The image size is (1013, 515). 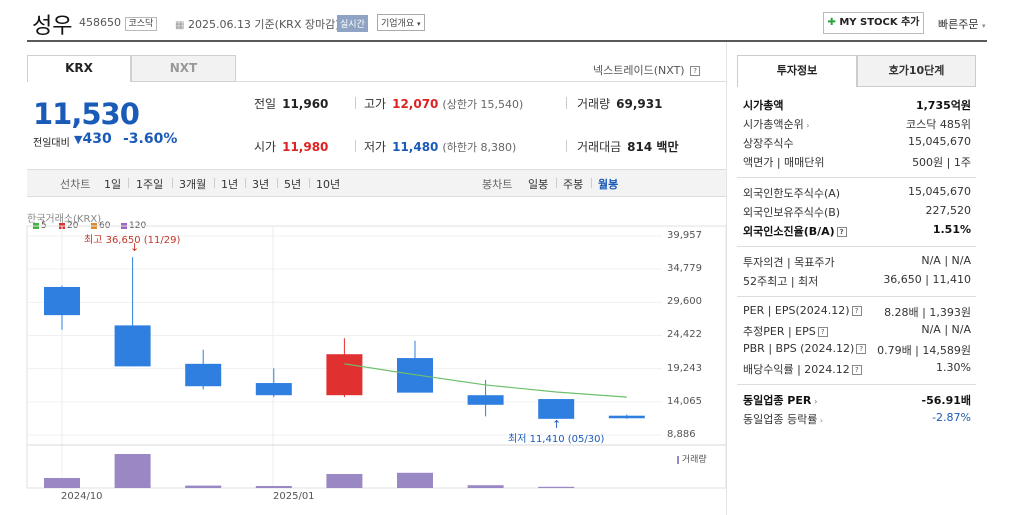 I want to click on candle-daily: 일봉, so click(x=538, y=184).